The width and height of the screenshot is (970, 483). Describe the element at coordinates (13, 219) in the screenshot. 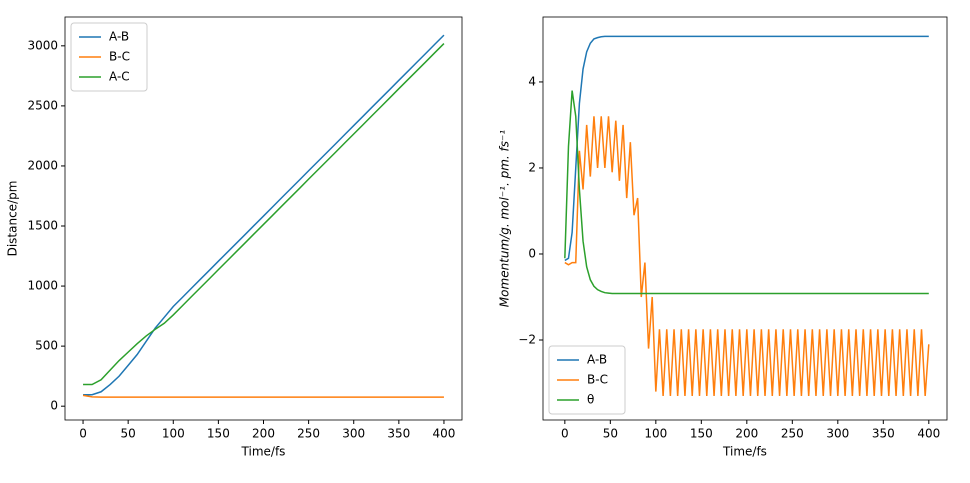

I see `y-axis-label: Distance/pm` at that location.